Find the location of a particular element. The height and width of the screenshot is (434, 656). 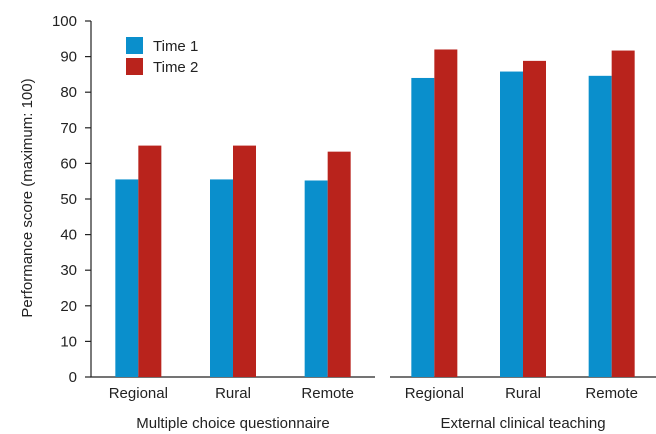

y-tick-label: 90 is located at coordinates (68, 57).